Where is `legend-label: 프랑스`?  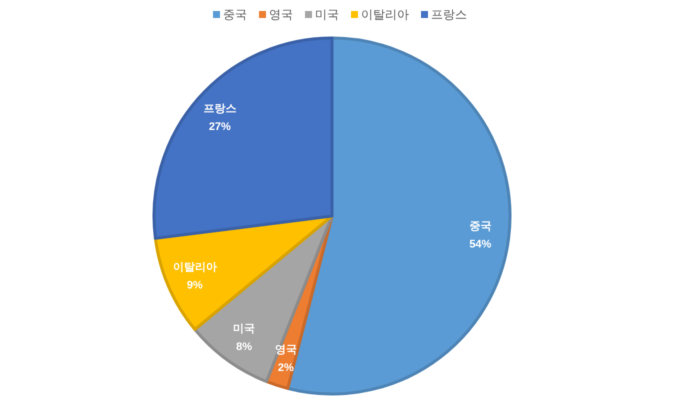
legend-label: 프랑스 is located at coordinates (449, 15).